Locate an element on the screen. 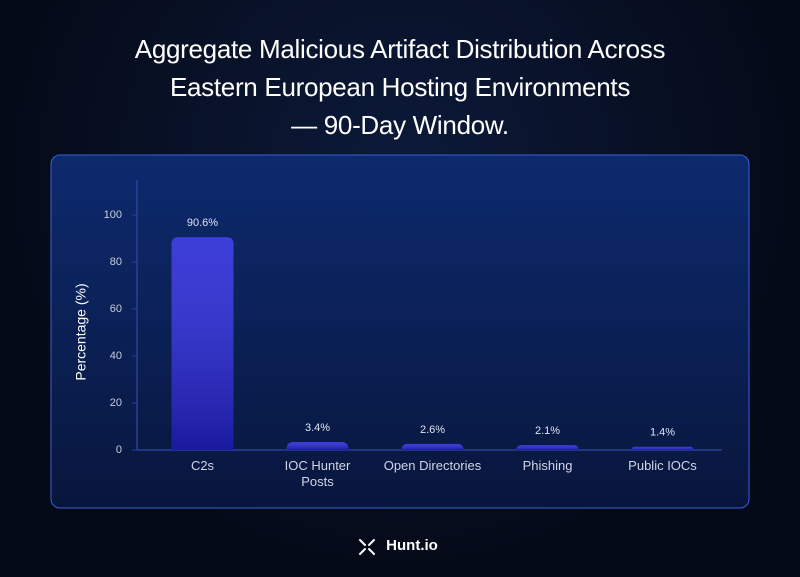  y-tick-label: 80 is located at coordinates (116, 262).